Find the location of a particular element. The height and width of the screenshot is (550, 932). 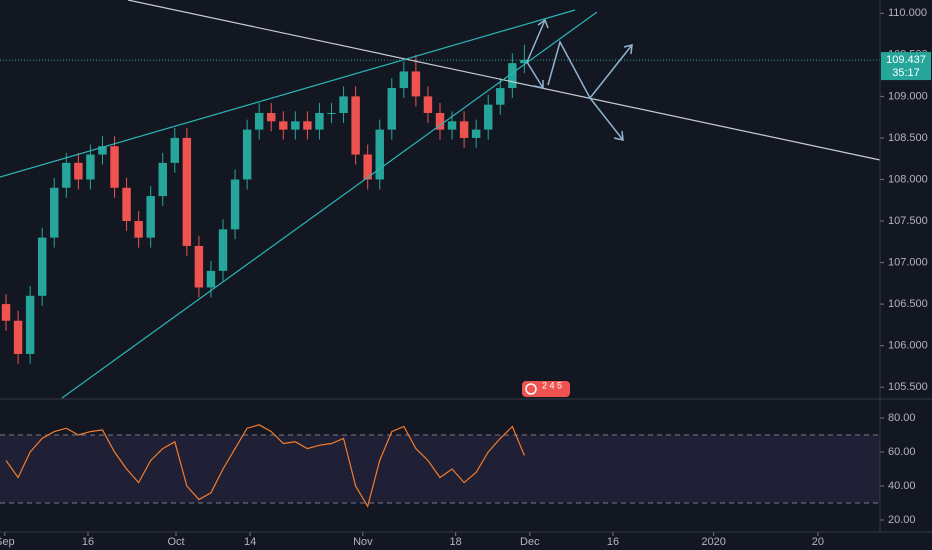

last-price-box is located at coordinates (906, 66).